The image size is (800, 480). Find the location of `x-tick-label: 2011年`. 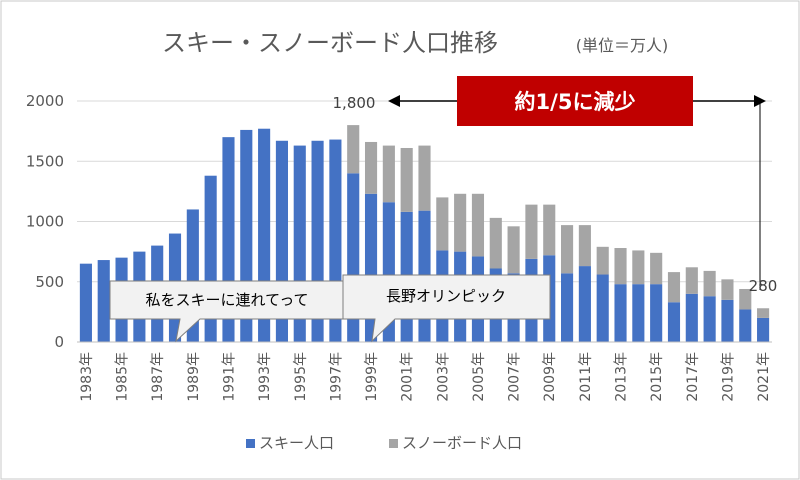

x-tick-label: 2011年 is located at coordinates (586, 377).